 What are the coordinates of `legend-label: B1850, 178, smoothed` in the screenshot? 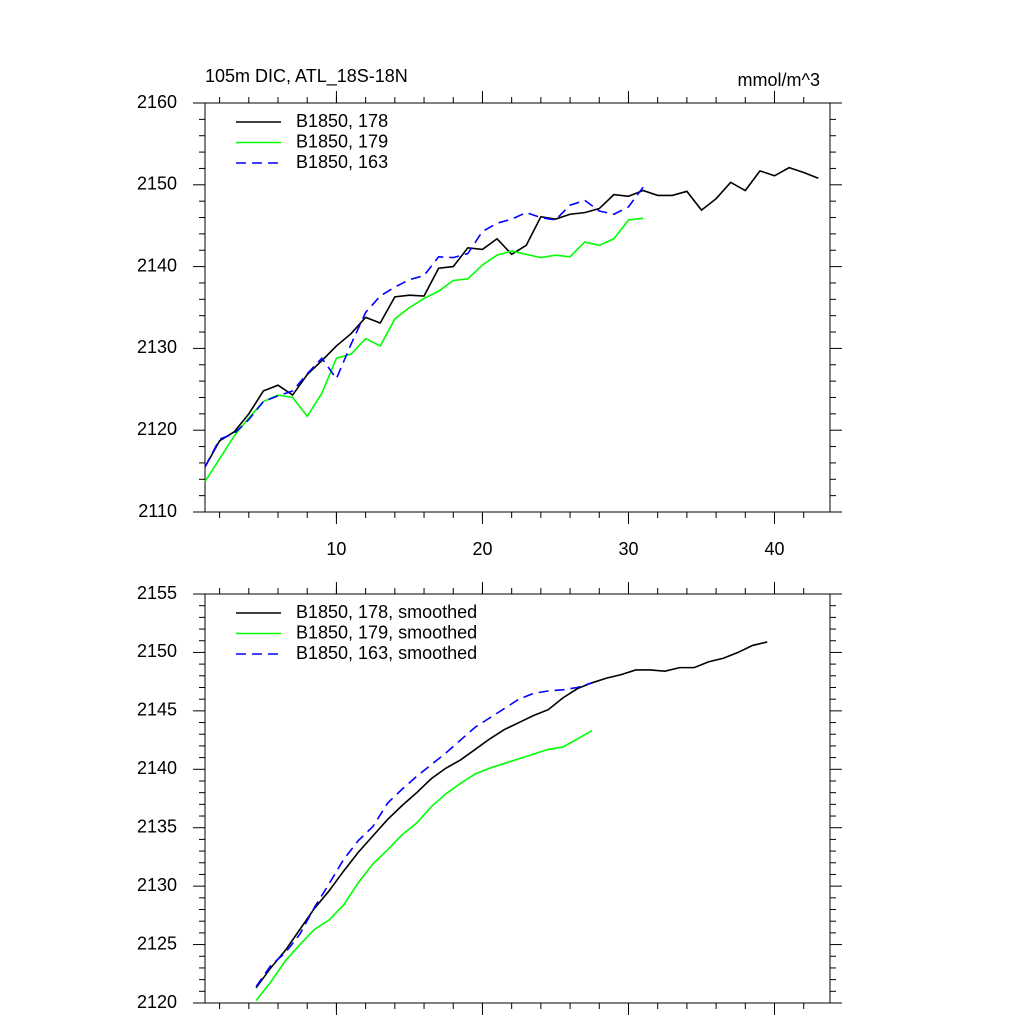 It's located at (386, 612).